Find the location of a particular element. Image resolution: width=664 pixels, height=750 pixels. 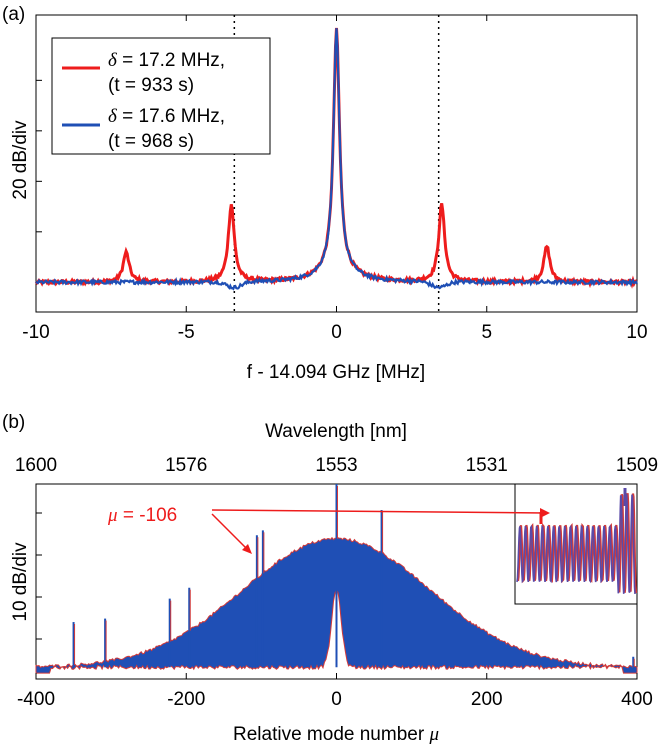

legend-blue-text: = 17.6 MHz, is located at coordinates (171, 116).